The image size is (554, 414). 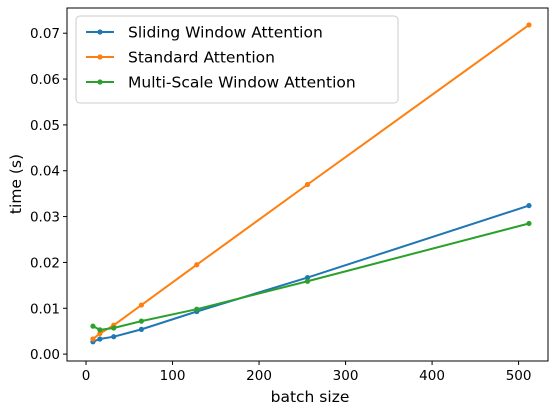 What do you see at coordinates (45, 172) in the screenshot?
I see `y-tick-label: 0.04` at bounding box center [45, 172].